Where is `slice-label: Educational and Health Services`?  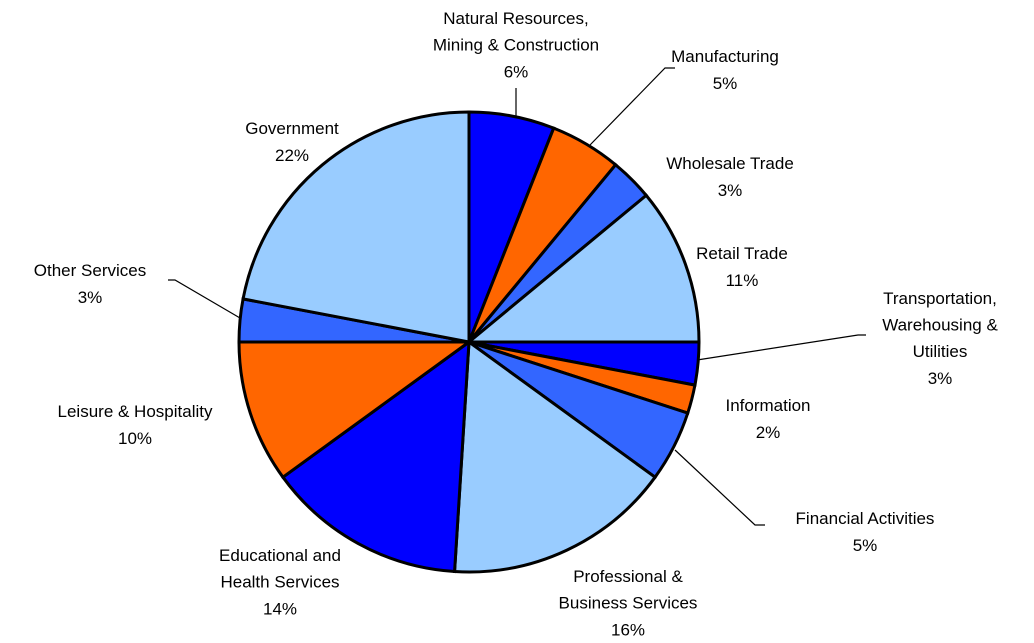
slice-label: Educational and Health Services is located at coordinates (280, 569).